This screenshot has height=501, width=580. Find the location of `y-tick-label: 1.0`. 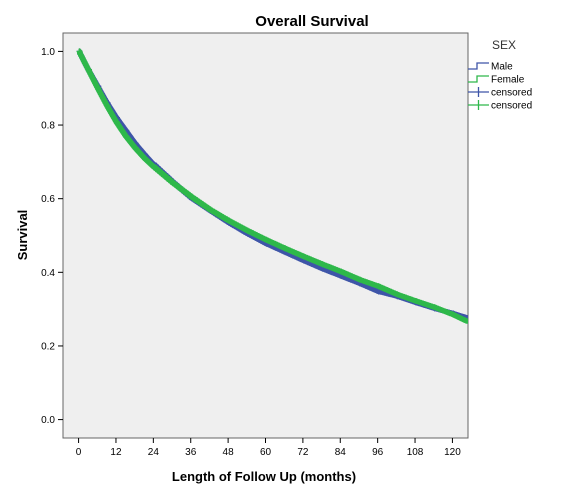

y-tick-label: 1.0 is located at coordinates (48, 52).